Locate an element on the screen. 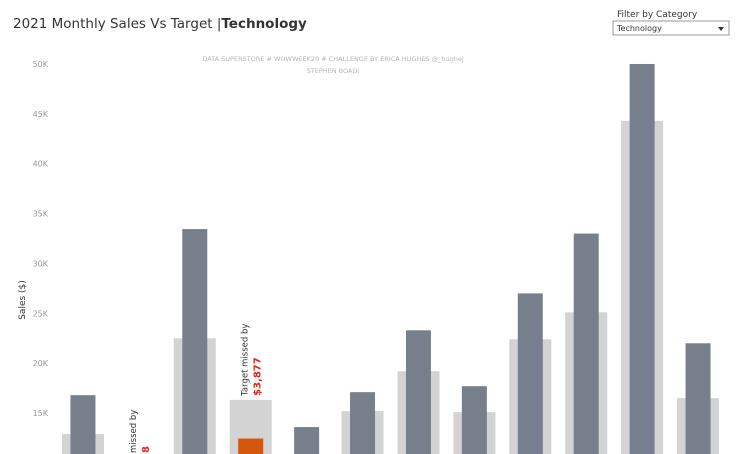 The image size is (736, 454). y-tick-label: 50K is located at coordinates (41, 64).